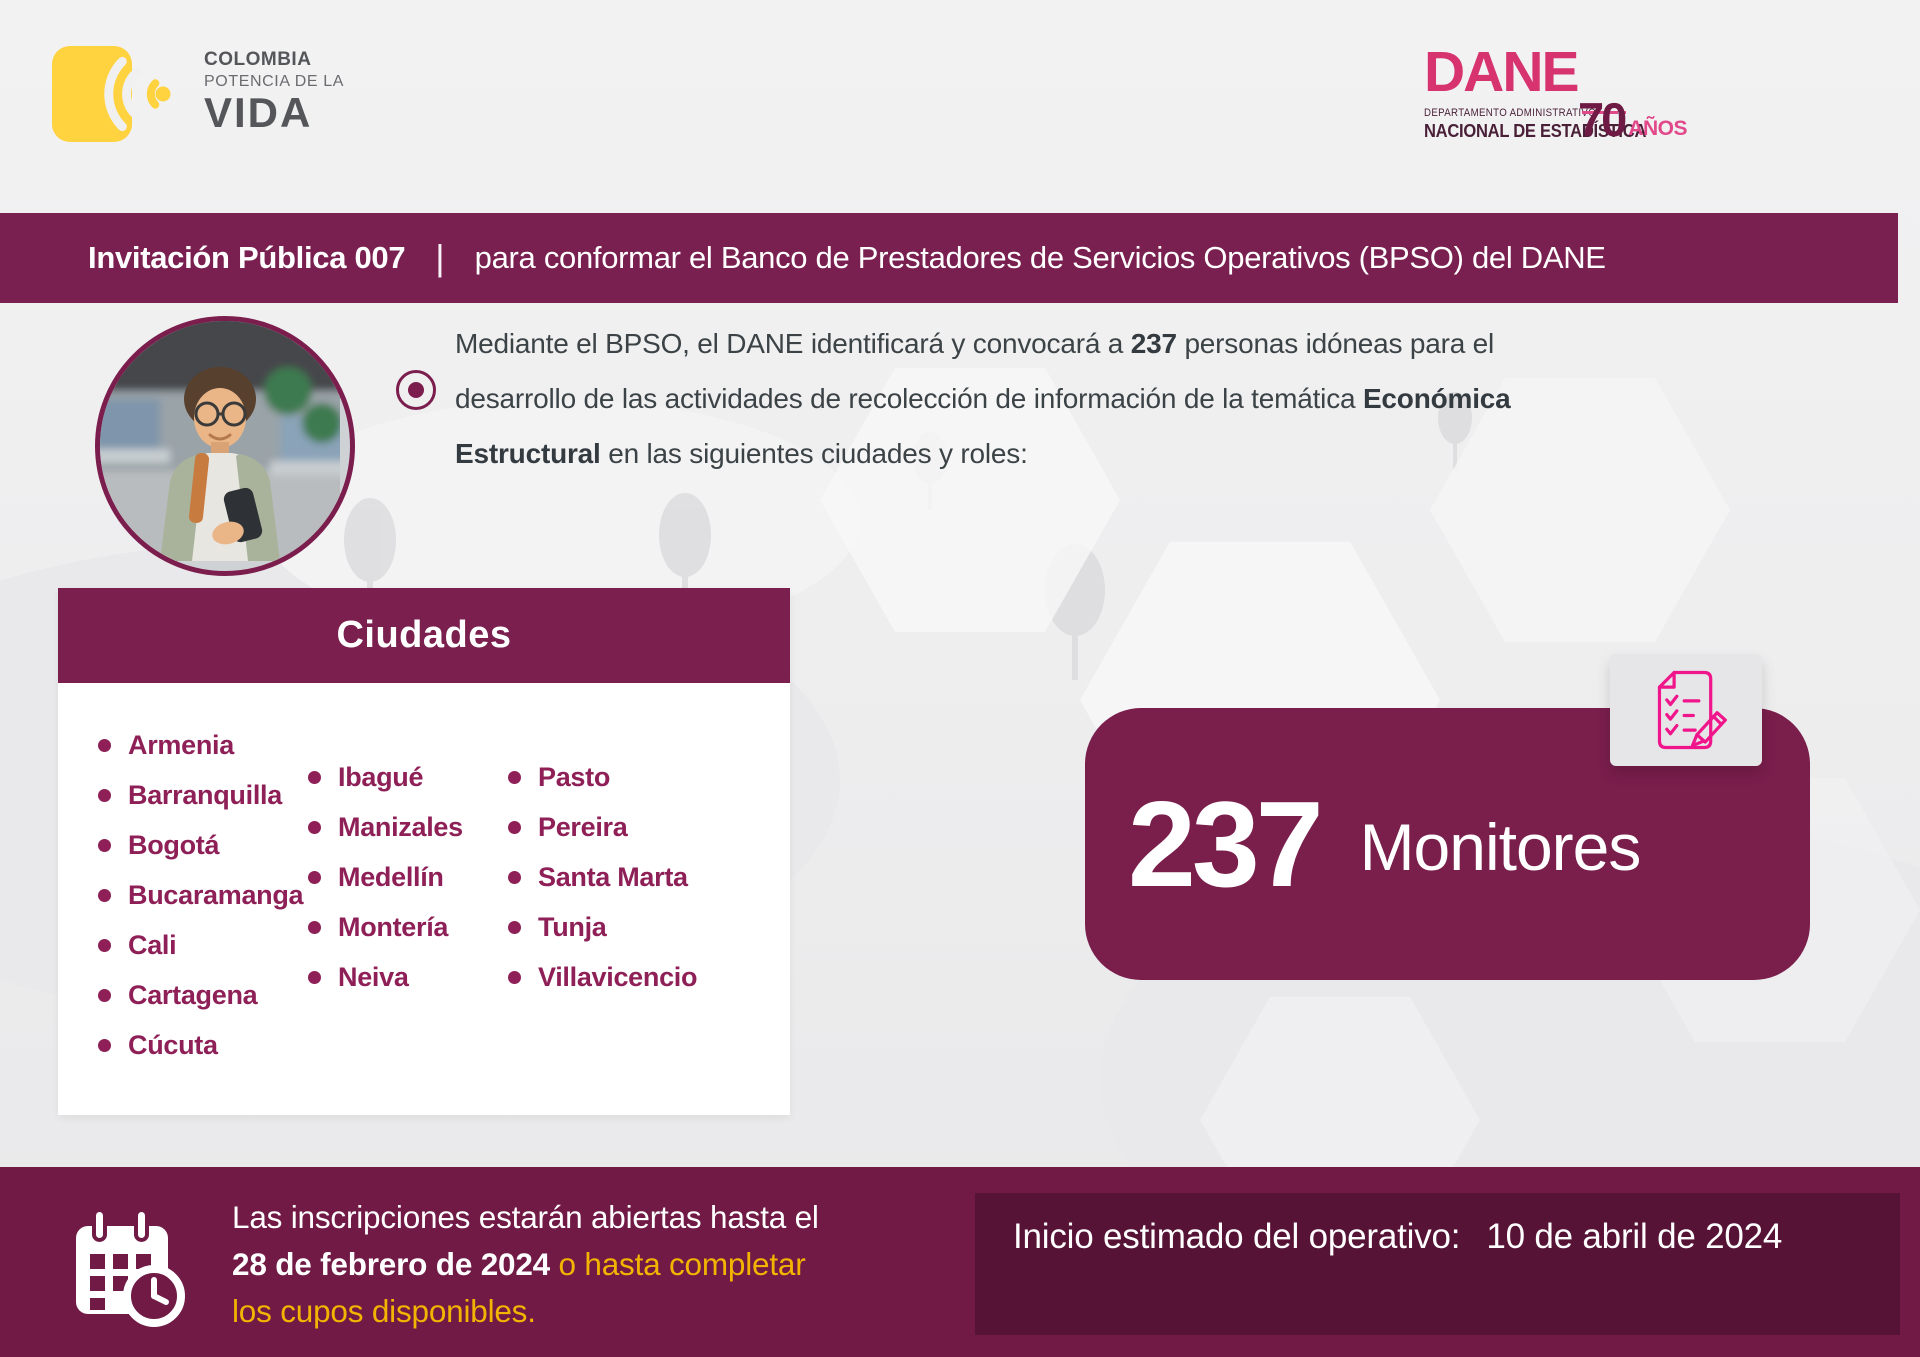 This screenshot has height=1357, width=1920. Describe the element at coordinates (1692, 710) in the screenshot. I see `checklist-pencil-icon` at that location.